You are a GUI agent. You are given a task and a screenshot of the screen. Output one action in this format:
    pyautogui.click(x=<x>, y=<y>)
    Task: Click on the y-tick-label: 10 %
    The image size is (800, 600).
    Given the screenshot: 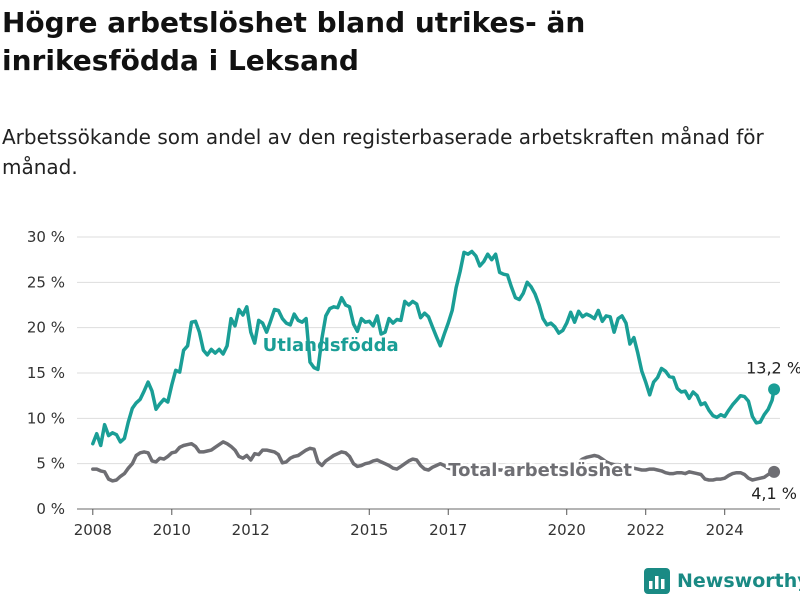 What is the action you would take?
    pyautogui.click(x=46, y=418)
    